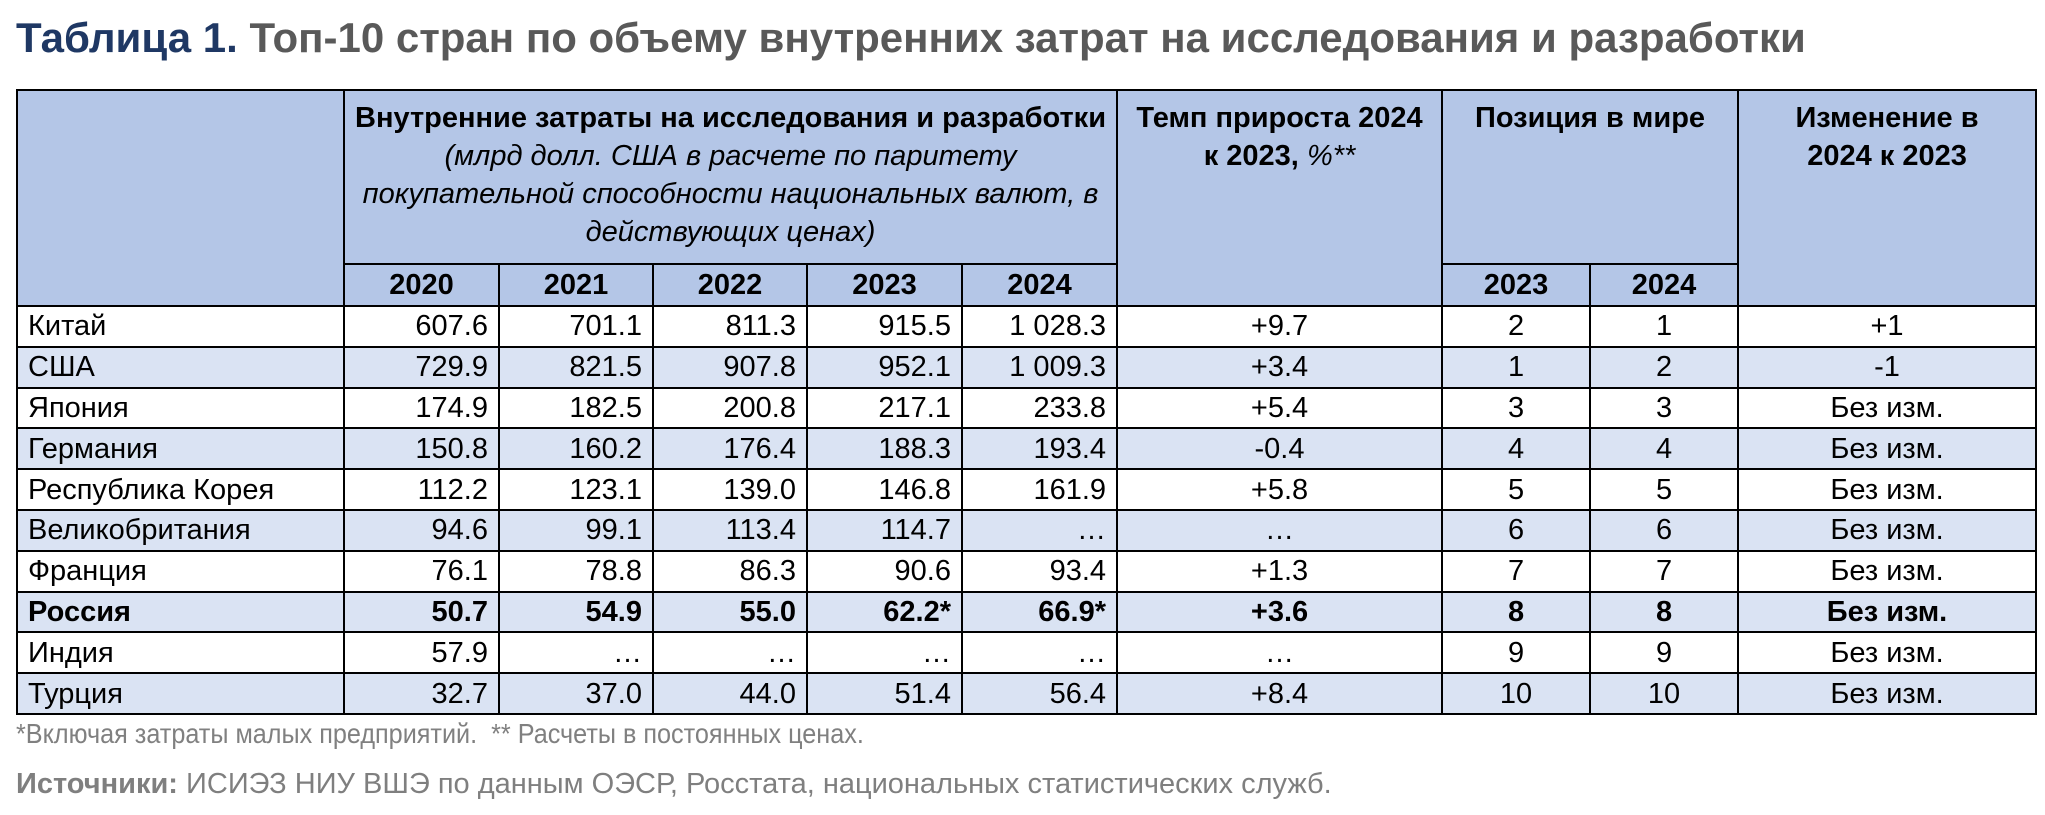 The height and width of the screenshot is (815, 2045). I want to click on year-header: 2023, so click(884, 285).